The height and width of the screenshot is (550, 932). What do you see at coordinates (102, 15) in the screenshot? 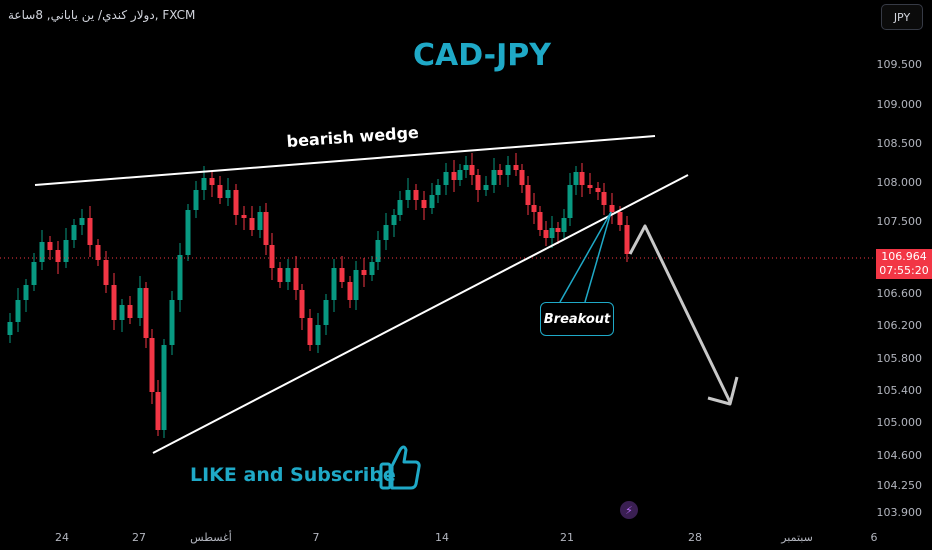
I see `symbol-info: دولار كندي/ ين ياباني, 8ساعة, FXCM` at bounding box center [102, 15].